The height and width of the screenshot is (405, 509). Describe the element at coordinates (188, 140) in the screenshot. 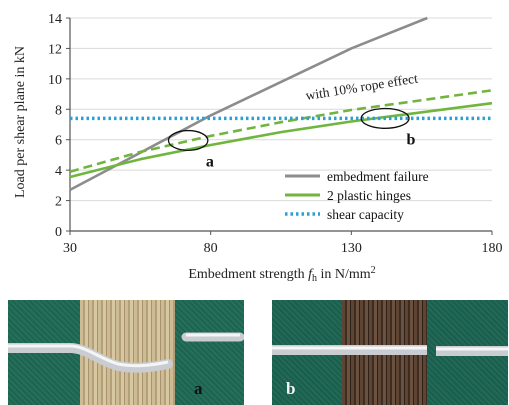

I see `marker-ellipse-a` at that location.